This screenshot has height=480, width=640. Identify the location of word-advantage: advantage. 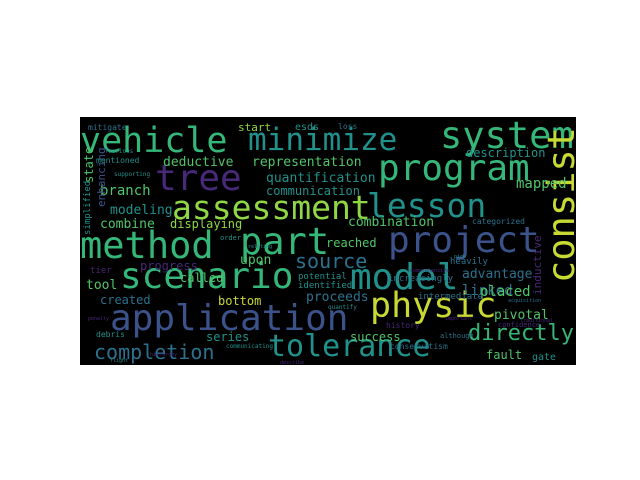
(497, 274).